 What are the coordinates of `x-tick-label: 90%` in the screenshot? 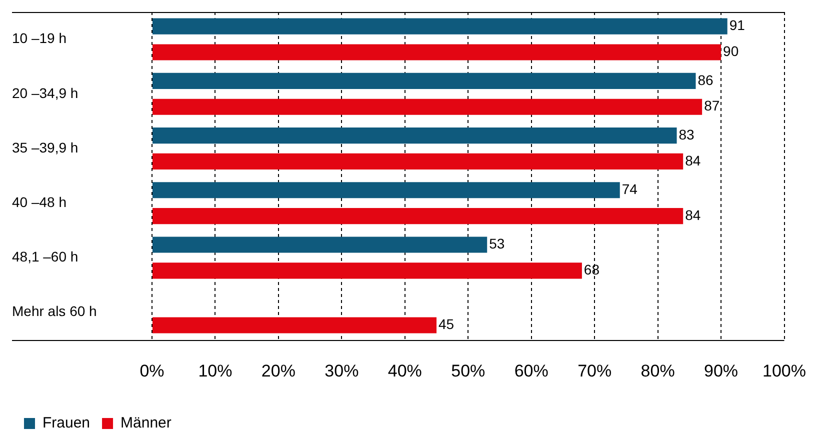 It's located at (721, 370).